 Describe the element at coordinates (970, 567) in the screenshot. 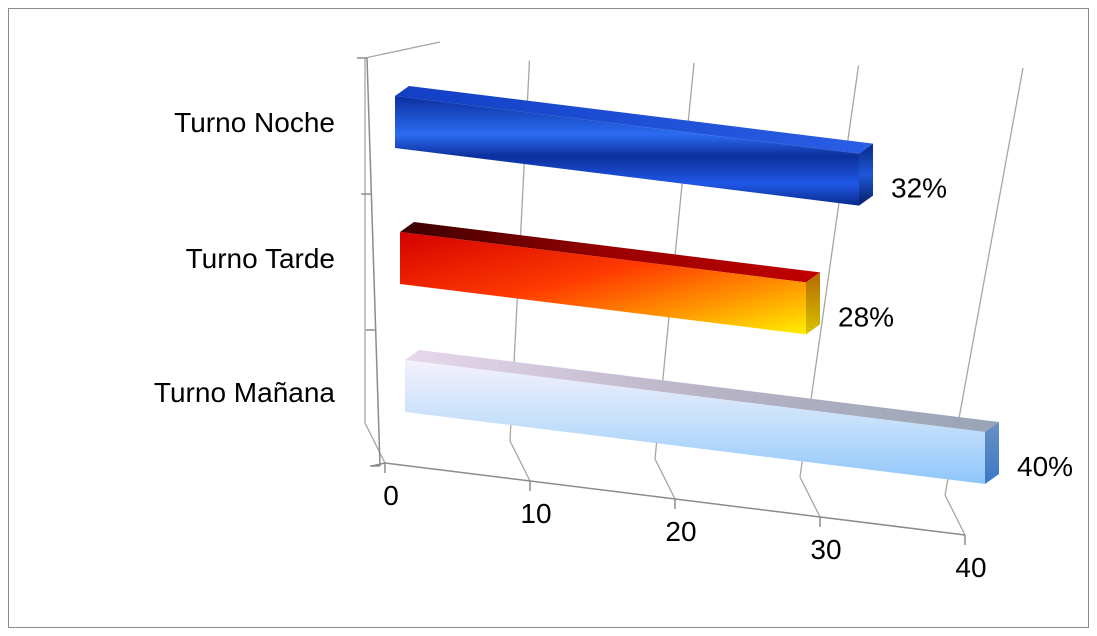

I see `value-tick-label-4: 40` at that location.